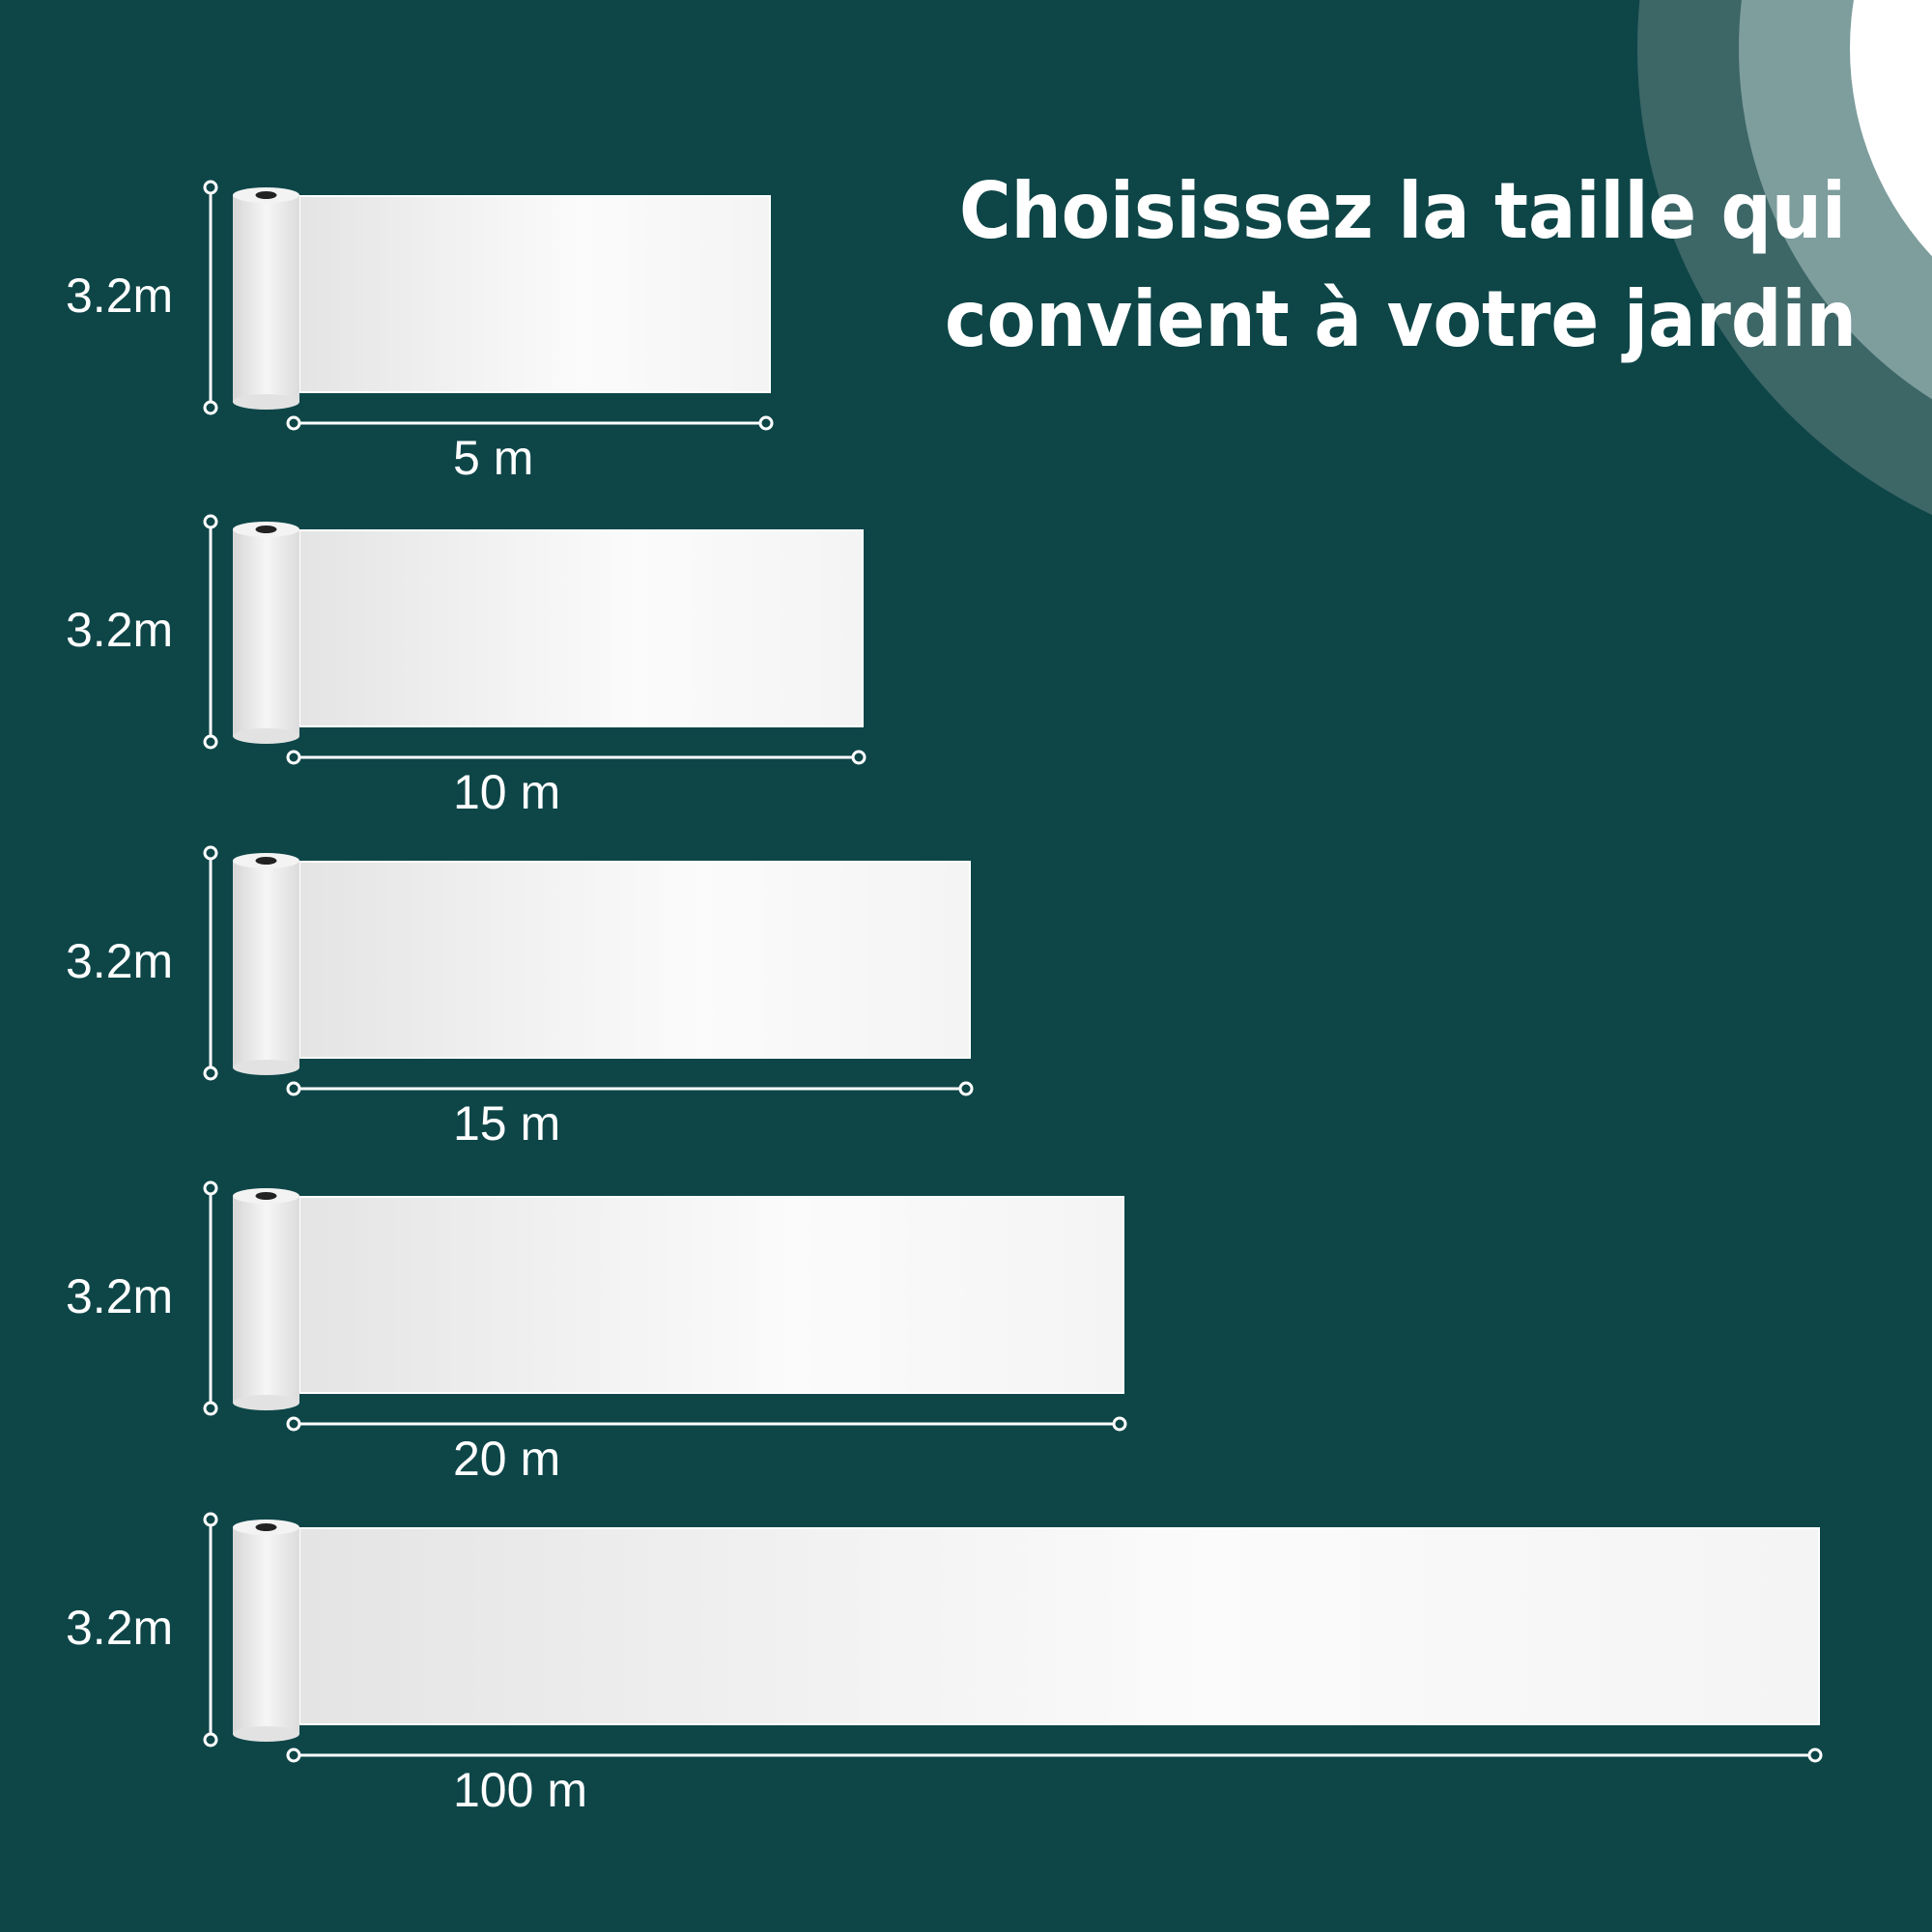  I want to click on roll-row: 3.2m 10 m, so click(466, 666).